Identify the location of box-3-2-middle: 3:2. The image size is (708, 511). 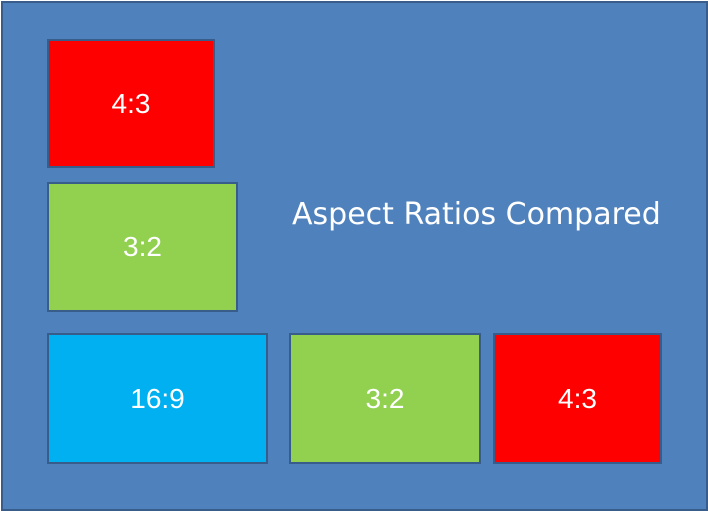
(142, 247).